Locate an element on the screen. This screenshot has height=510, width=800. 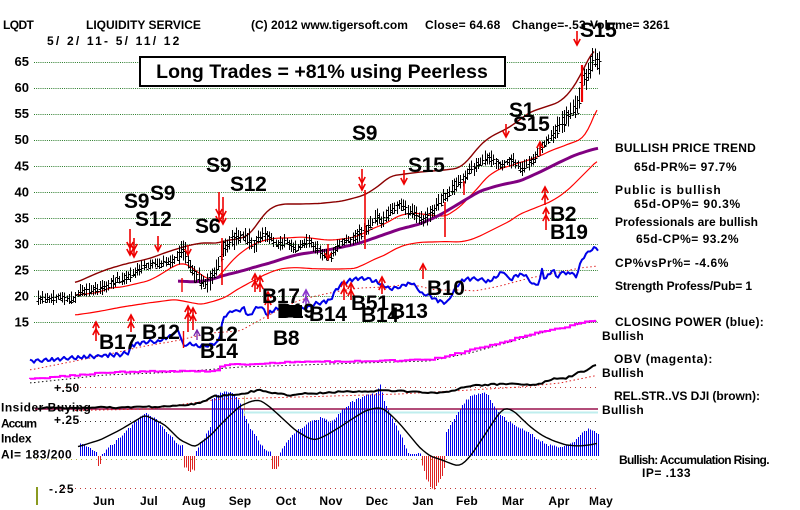
svg-text: B8 is located at coordinates (286, 338).